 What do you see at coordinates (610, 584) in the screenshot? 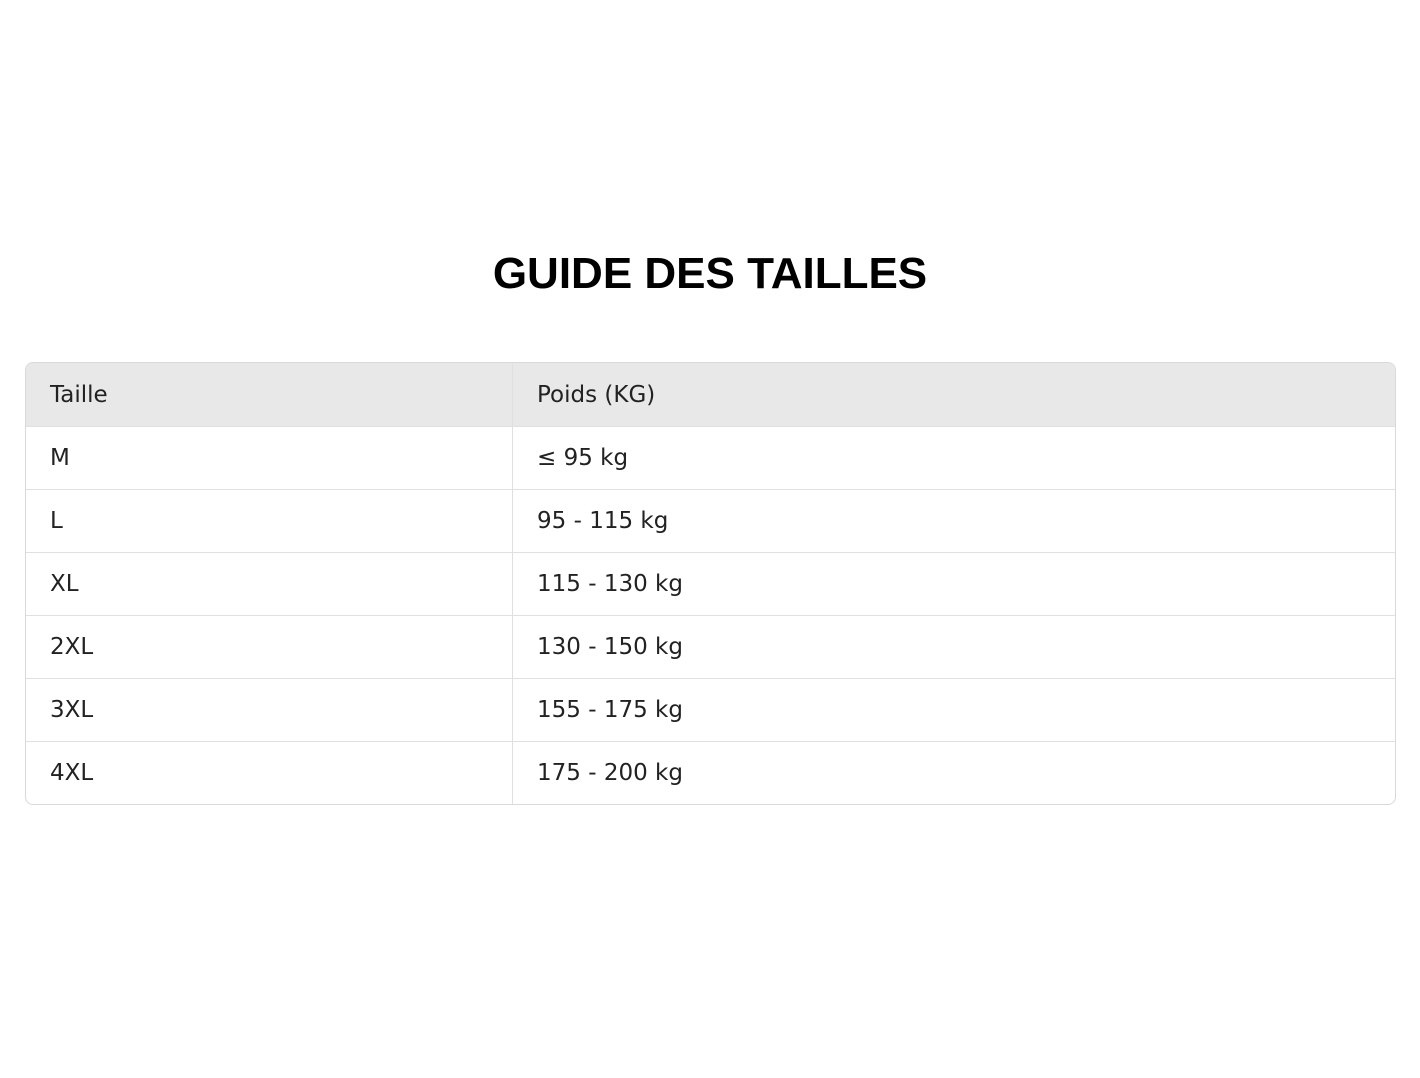
I see `weight-cell: 115 - 130 kg` at bounding box center [610, 584].